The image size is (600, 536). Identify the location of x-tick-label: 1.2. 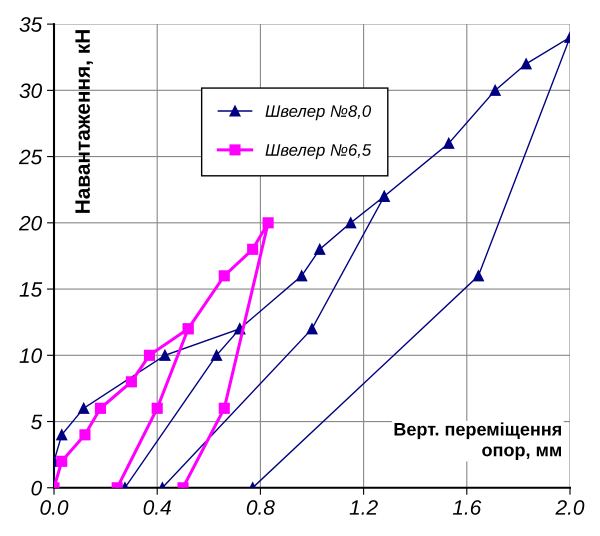
(364, 507).